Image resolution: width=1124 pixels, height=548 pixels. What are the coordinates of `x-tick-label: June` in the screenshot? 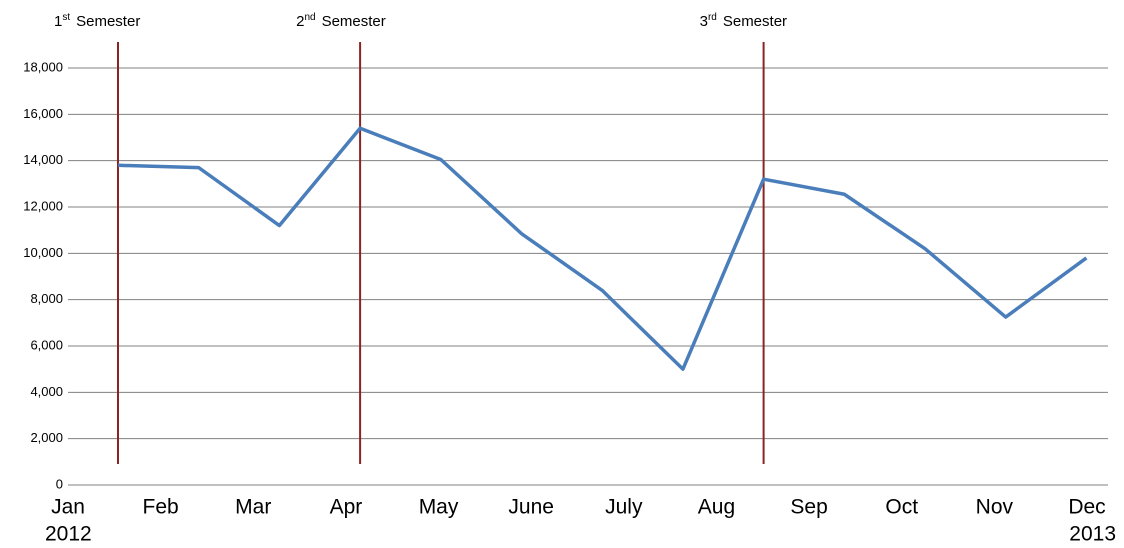 It's located at (531, 507).